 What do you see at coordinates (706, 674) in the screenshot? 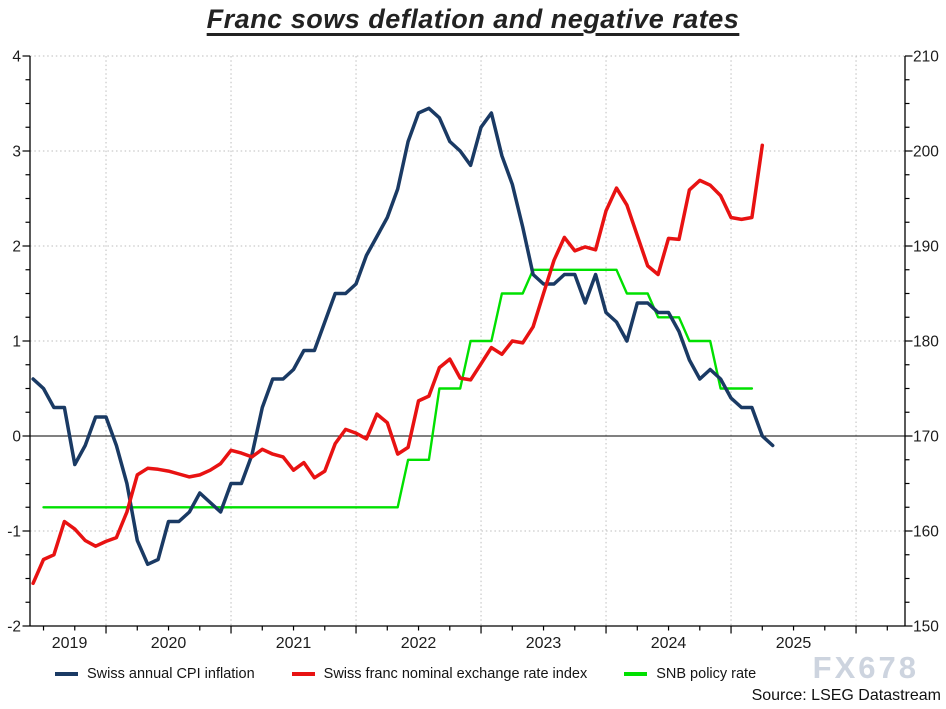
I see `legend-label-policy-rate: SNB policy rate` at bounding box center [706, 674].